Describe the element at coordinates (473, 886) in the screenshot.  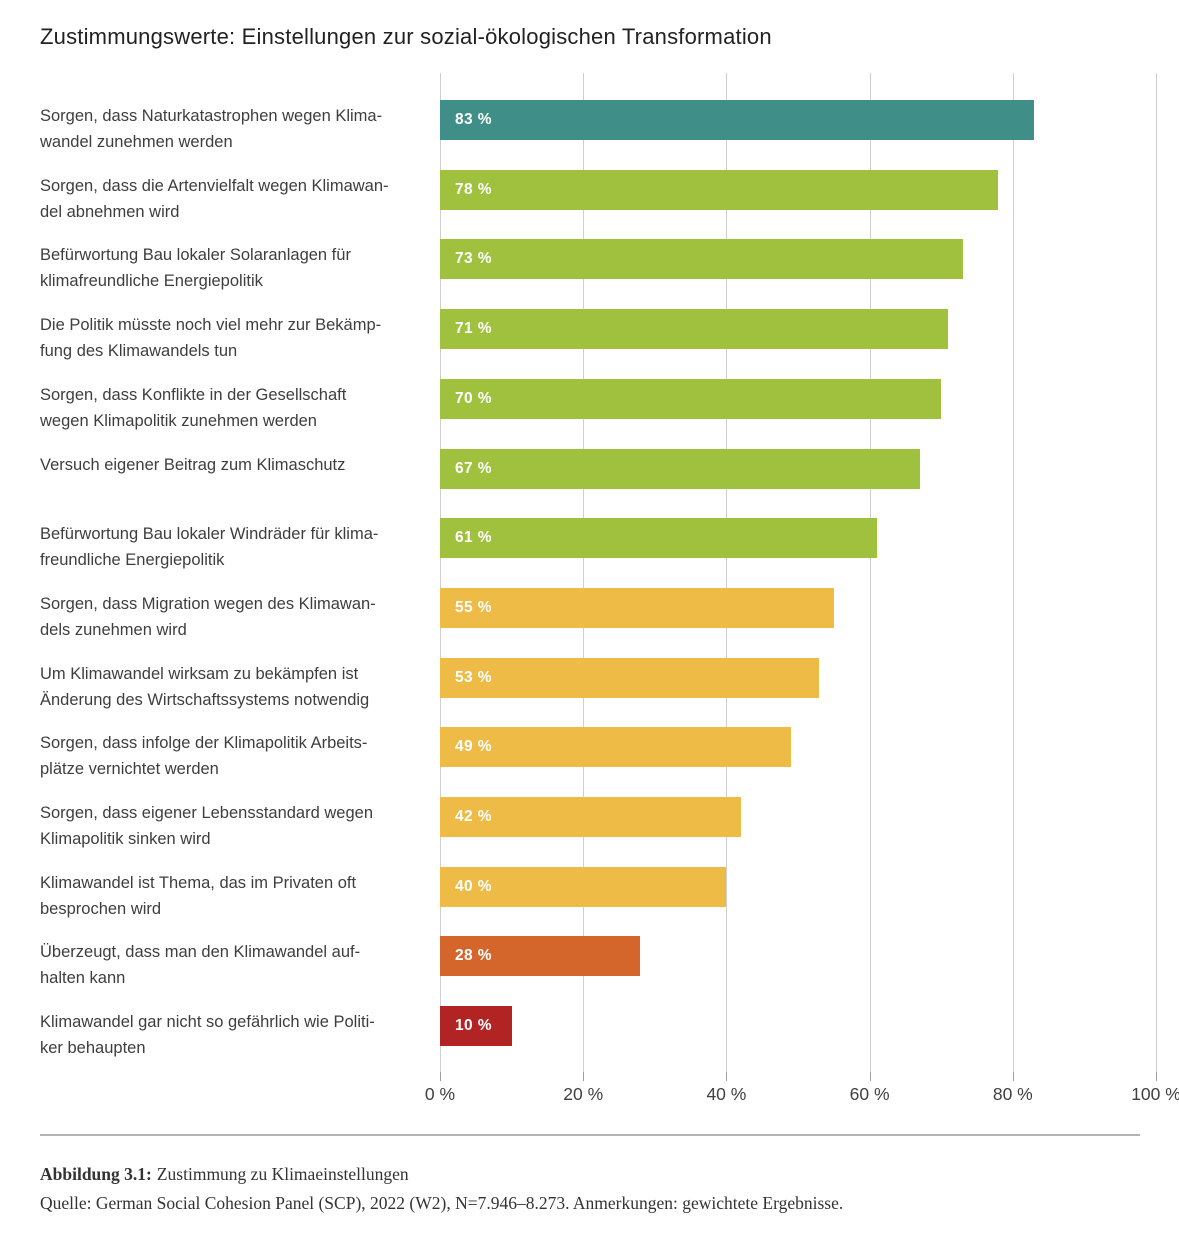
I see `bar-value-label: 40 %` at that location.